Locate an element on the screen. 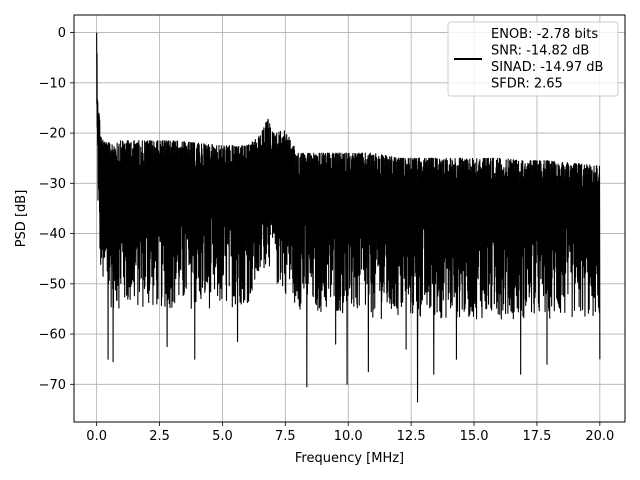 The height and width of the screenshot is (480, 640). y-tick-label: −50 is located at coordinates (52, 284).